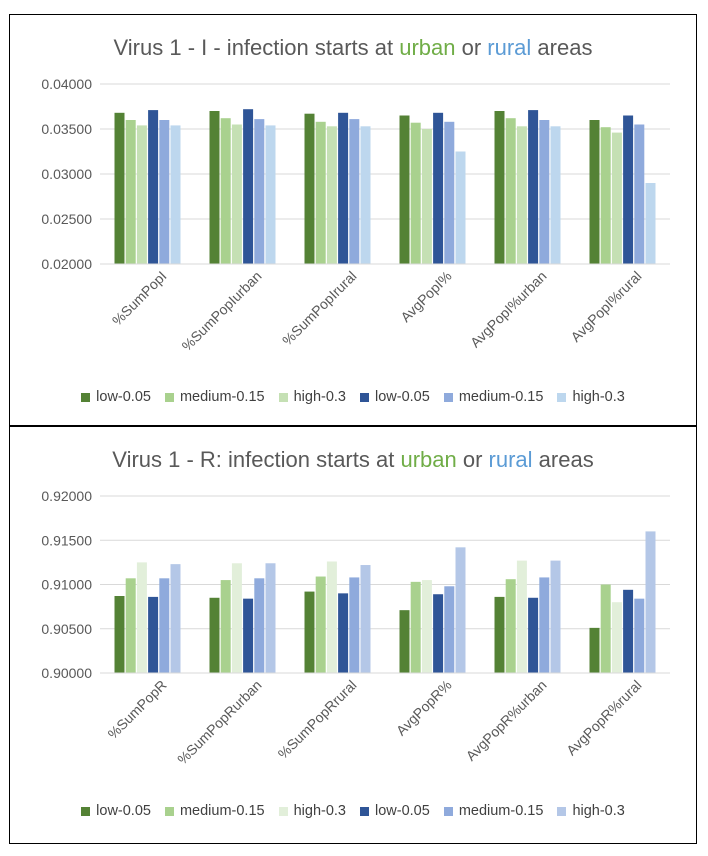 The height and width of the screenshot is (856, 708). Describe the element at coordinates (562, 47) in the screenshot. I see `title-areas: areas` at that location.